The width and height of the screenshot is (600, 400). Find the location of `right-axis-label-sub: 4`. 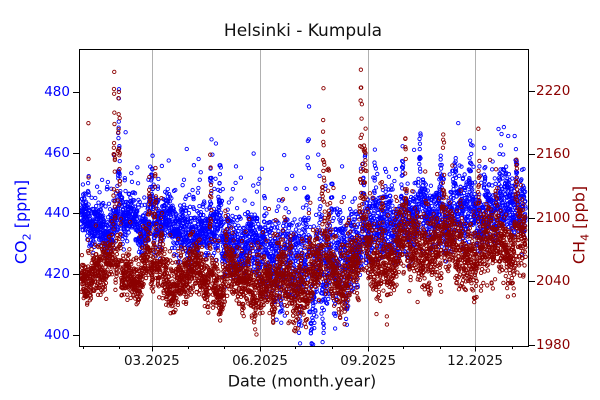

right-axis-label-sub: 4 is located at coordinates (585, 237).